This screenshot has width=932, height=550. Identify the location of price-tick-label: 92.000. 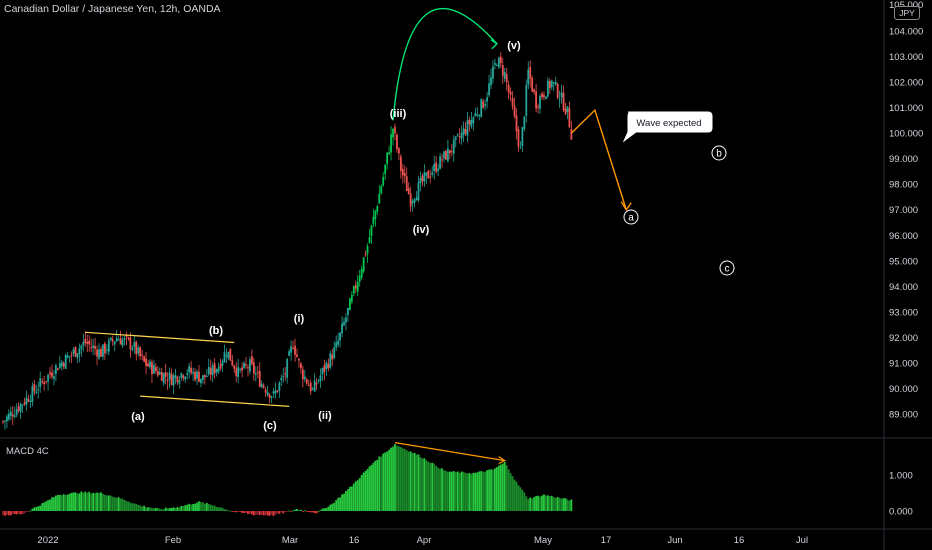
(903, 338).